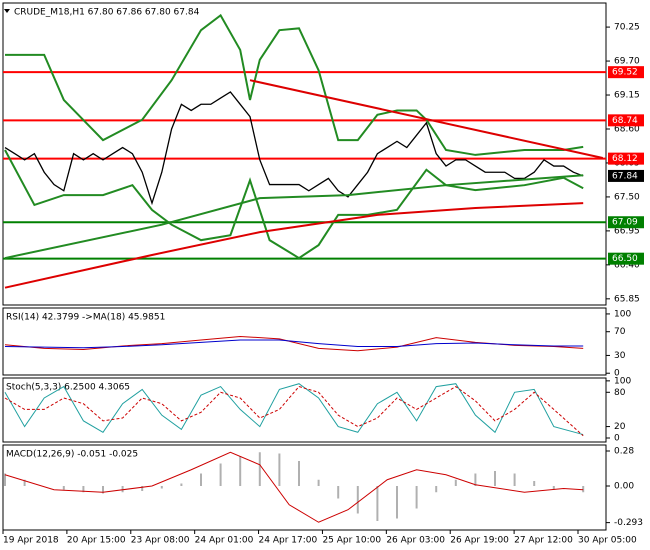 The width and height of the screenshot is (650, 550). Describe the element at coordinates (288, 541) in the screenshot. I see `x-tick-label: 24 Apr 17:00` at that location.